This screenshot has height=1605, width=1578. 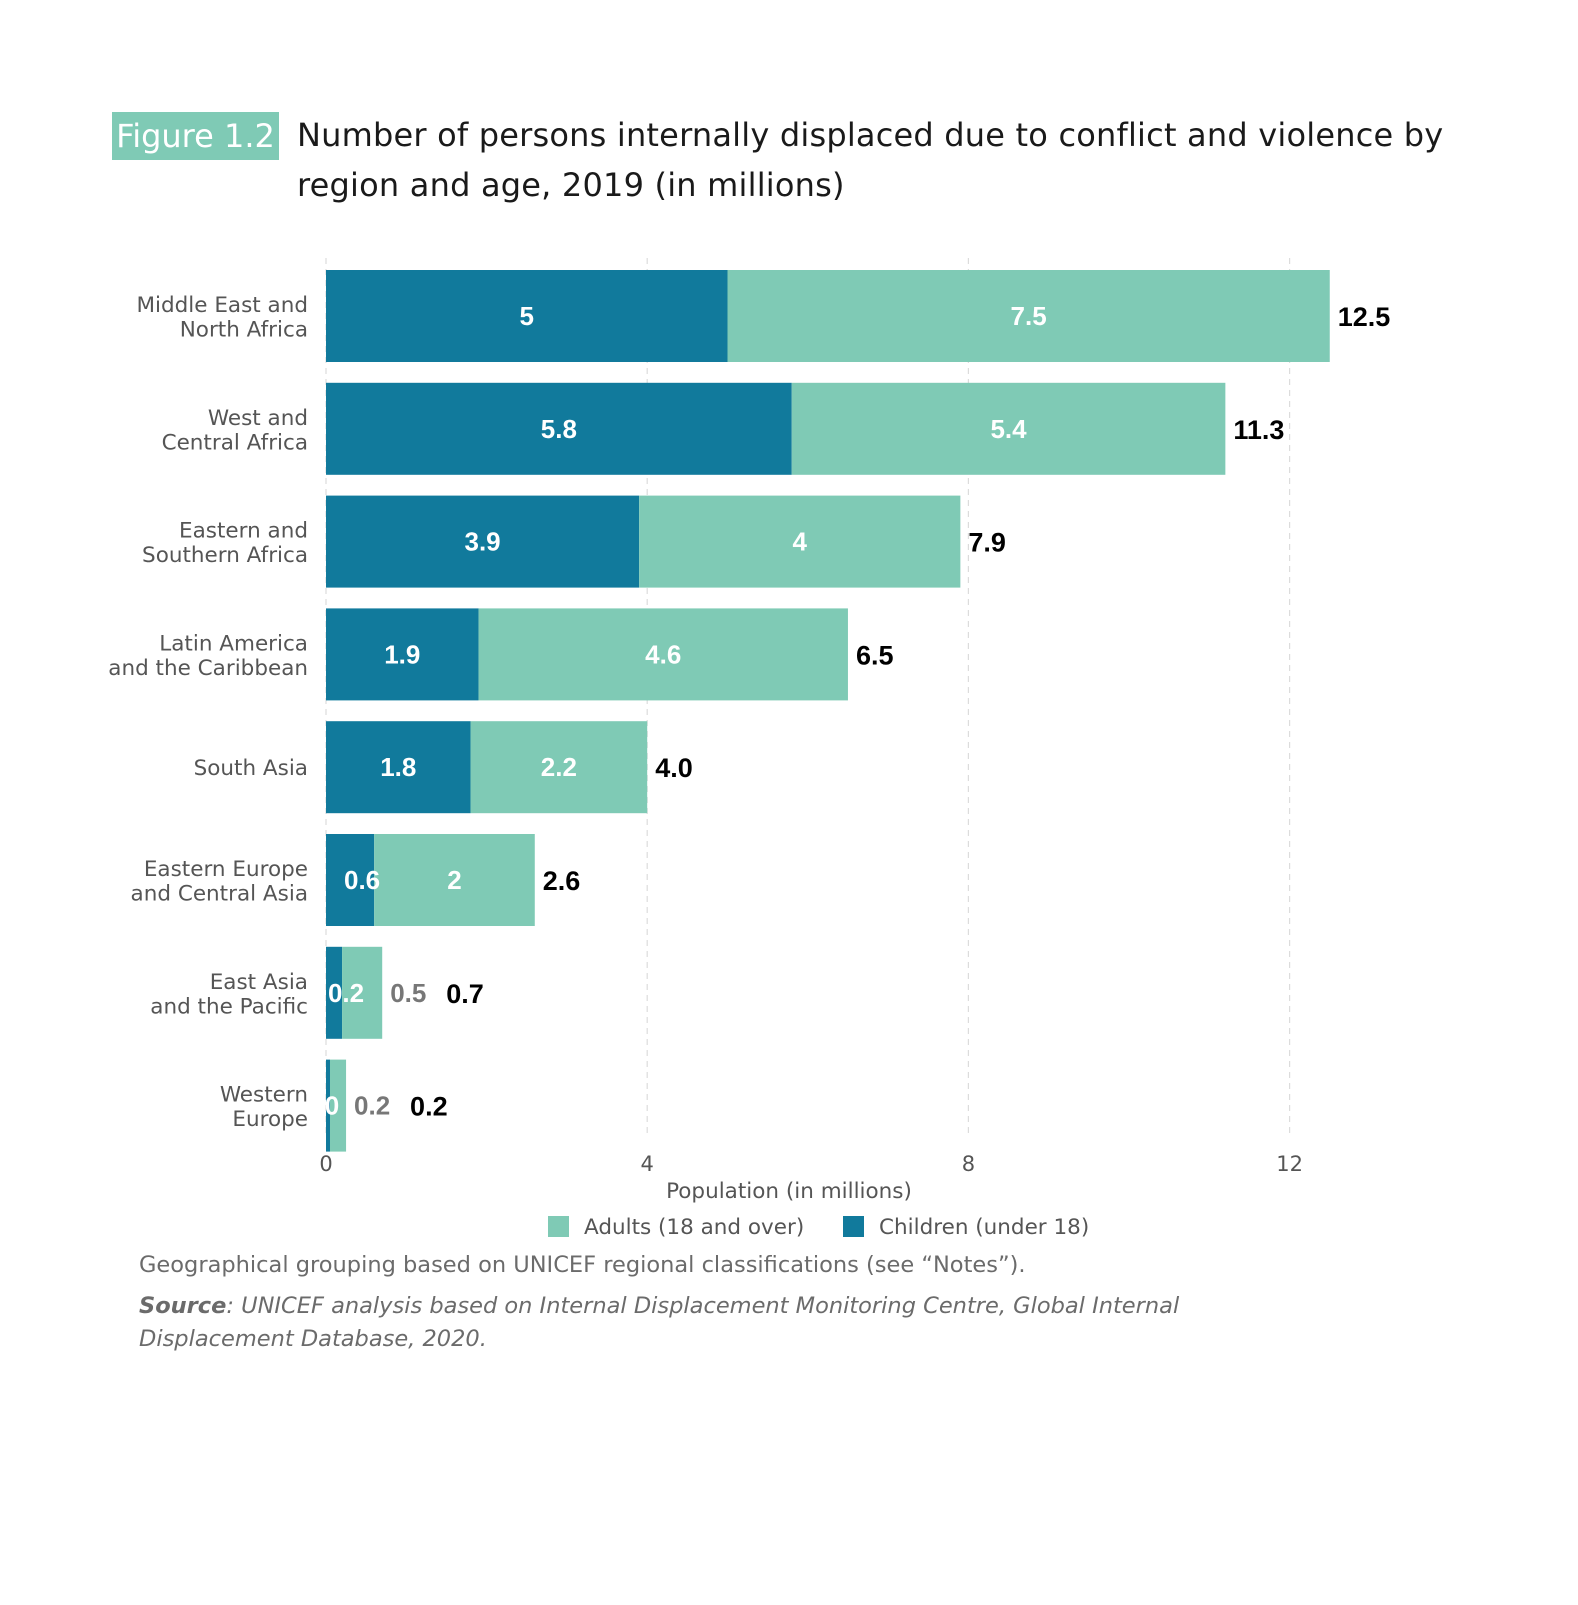 I want to click on figure-badge: Figure 1.2, so click(x=195, y=136).